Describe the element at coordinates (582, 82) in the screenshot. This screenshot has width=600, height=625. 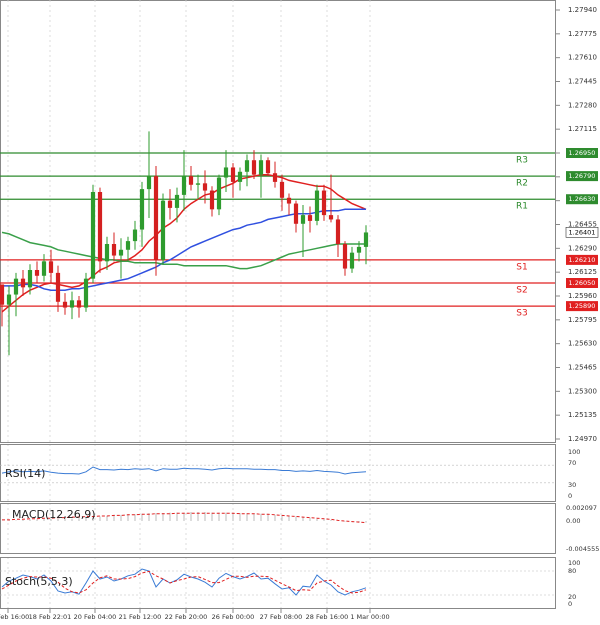
I see `price-tick-label: 1.27445` at that location.